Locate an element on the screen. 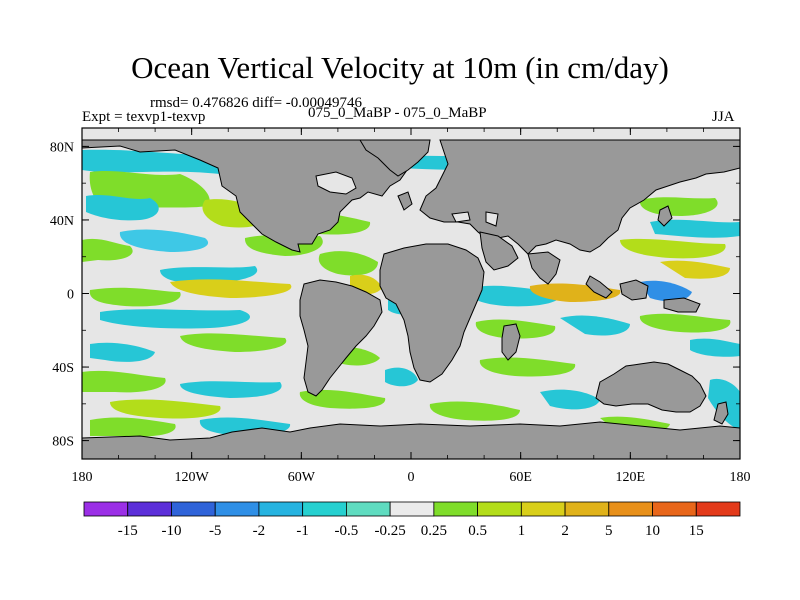  continent-south-america is located at coordinates (341, 338).